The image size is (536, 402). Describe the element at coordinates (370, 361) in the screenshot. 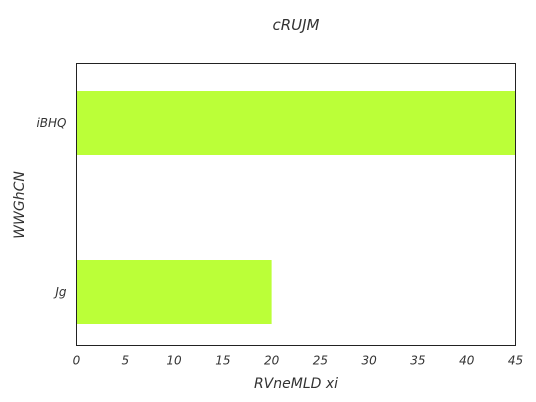

I see `x-tick-label: 30` at that location.